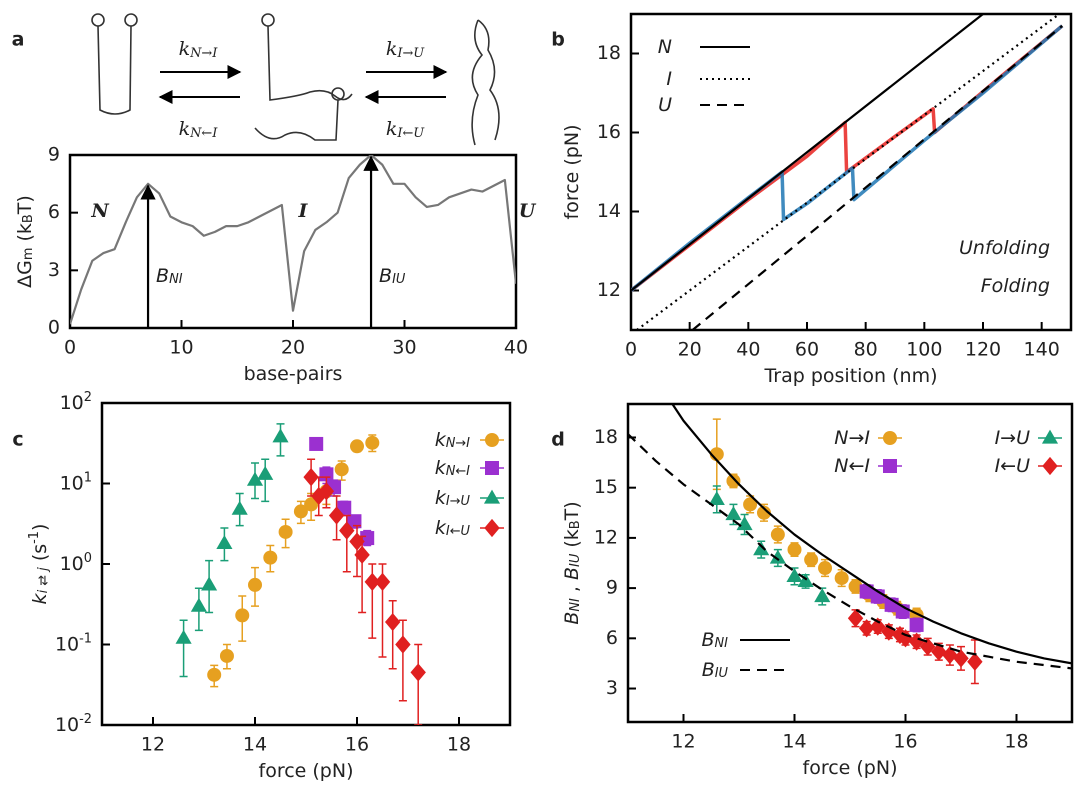 The image size is (1074, 787). I want to click on state-label: N, so click(99, 211).